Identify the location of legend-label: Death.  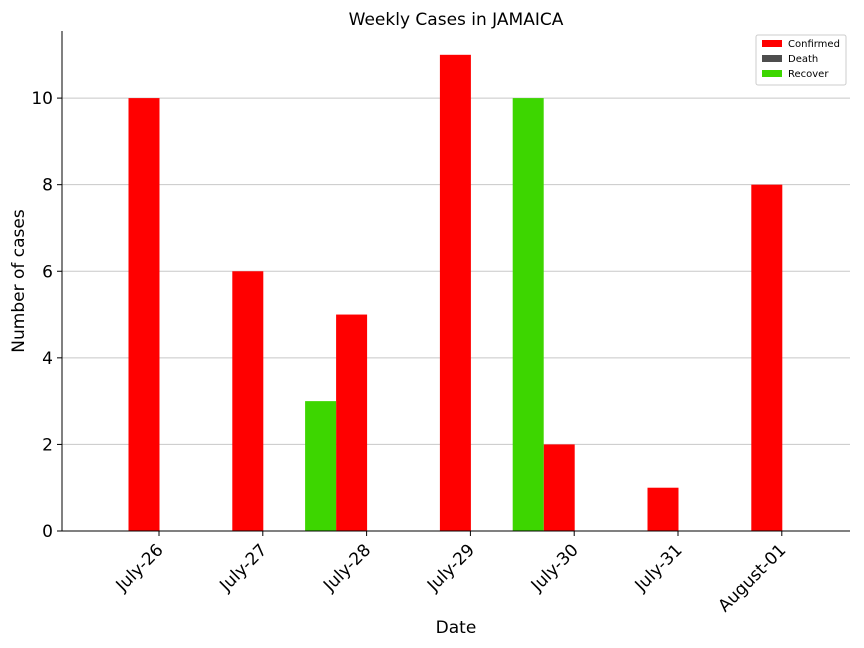
(803, 59).